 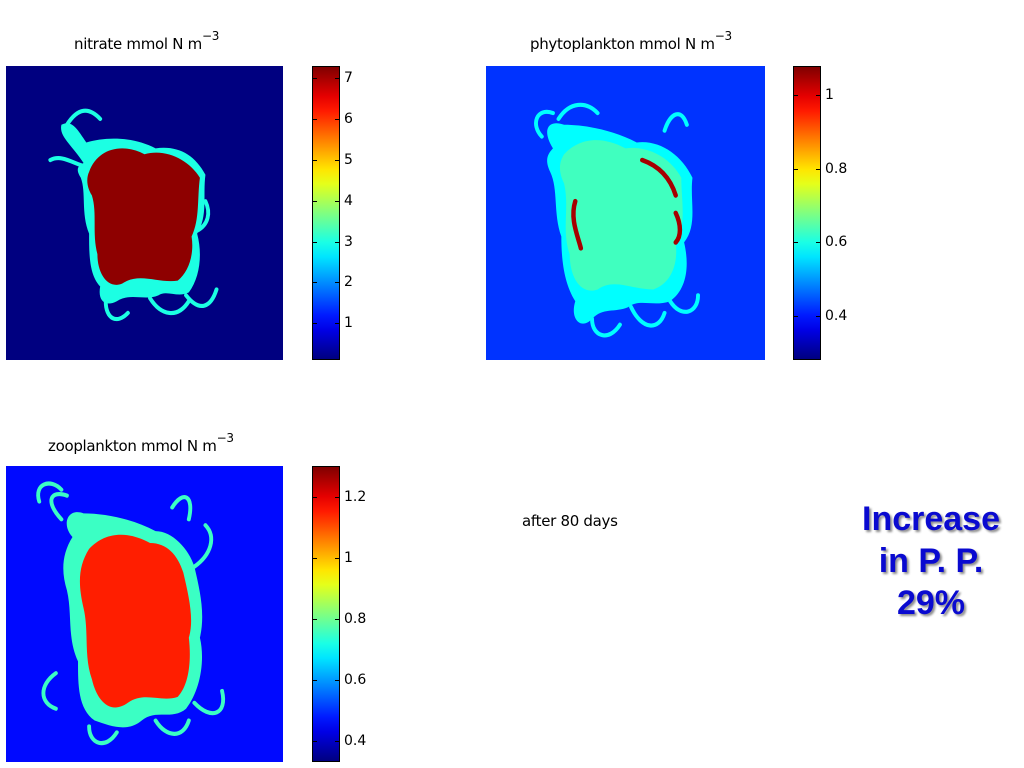 I want to click on colorbar-tick-label: 7, so click(x=348, y=78).